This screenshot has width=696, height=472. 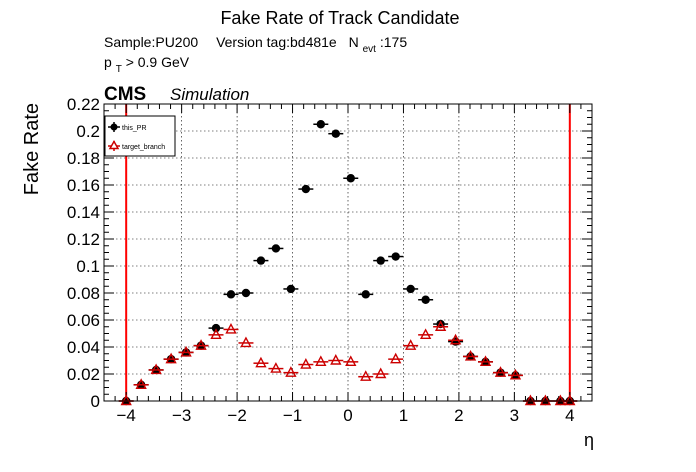 I want to click on simulation-label: Simulation, so click(x=209, y=94).